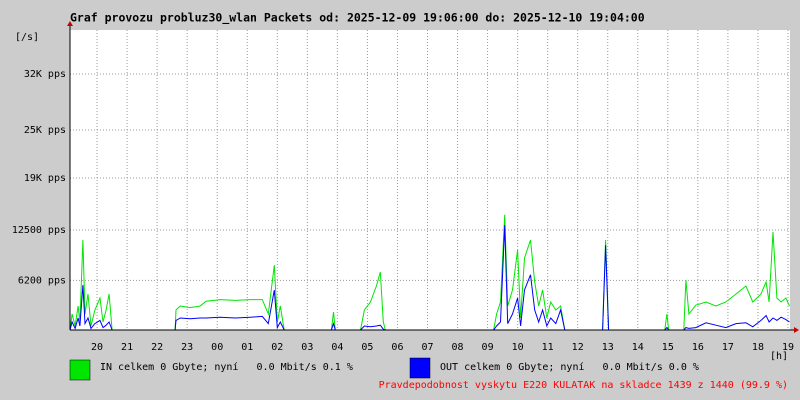 This screenshot has width=800, height=400. Describe the element at coordinates (217, 347) in the screenshot. I see `x-tick-label: 00` at that location.